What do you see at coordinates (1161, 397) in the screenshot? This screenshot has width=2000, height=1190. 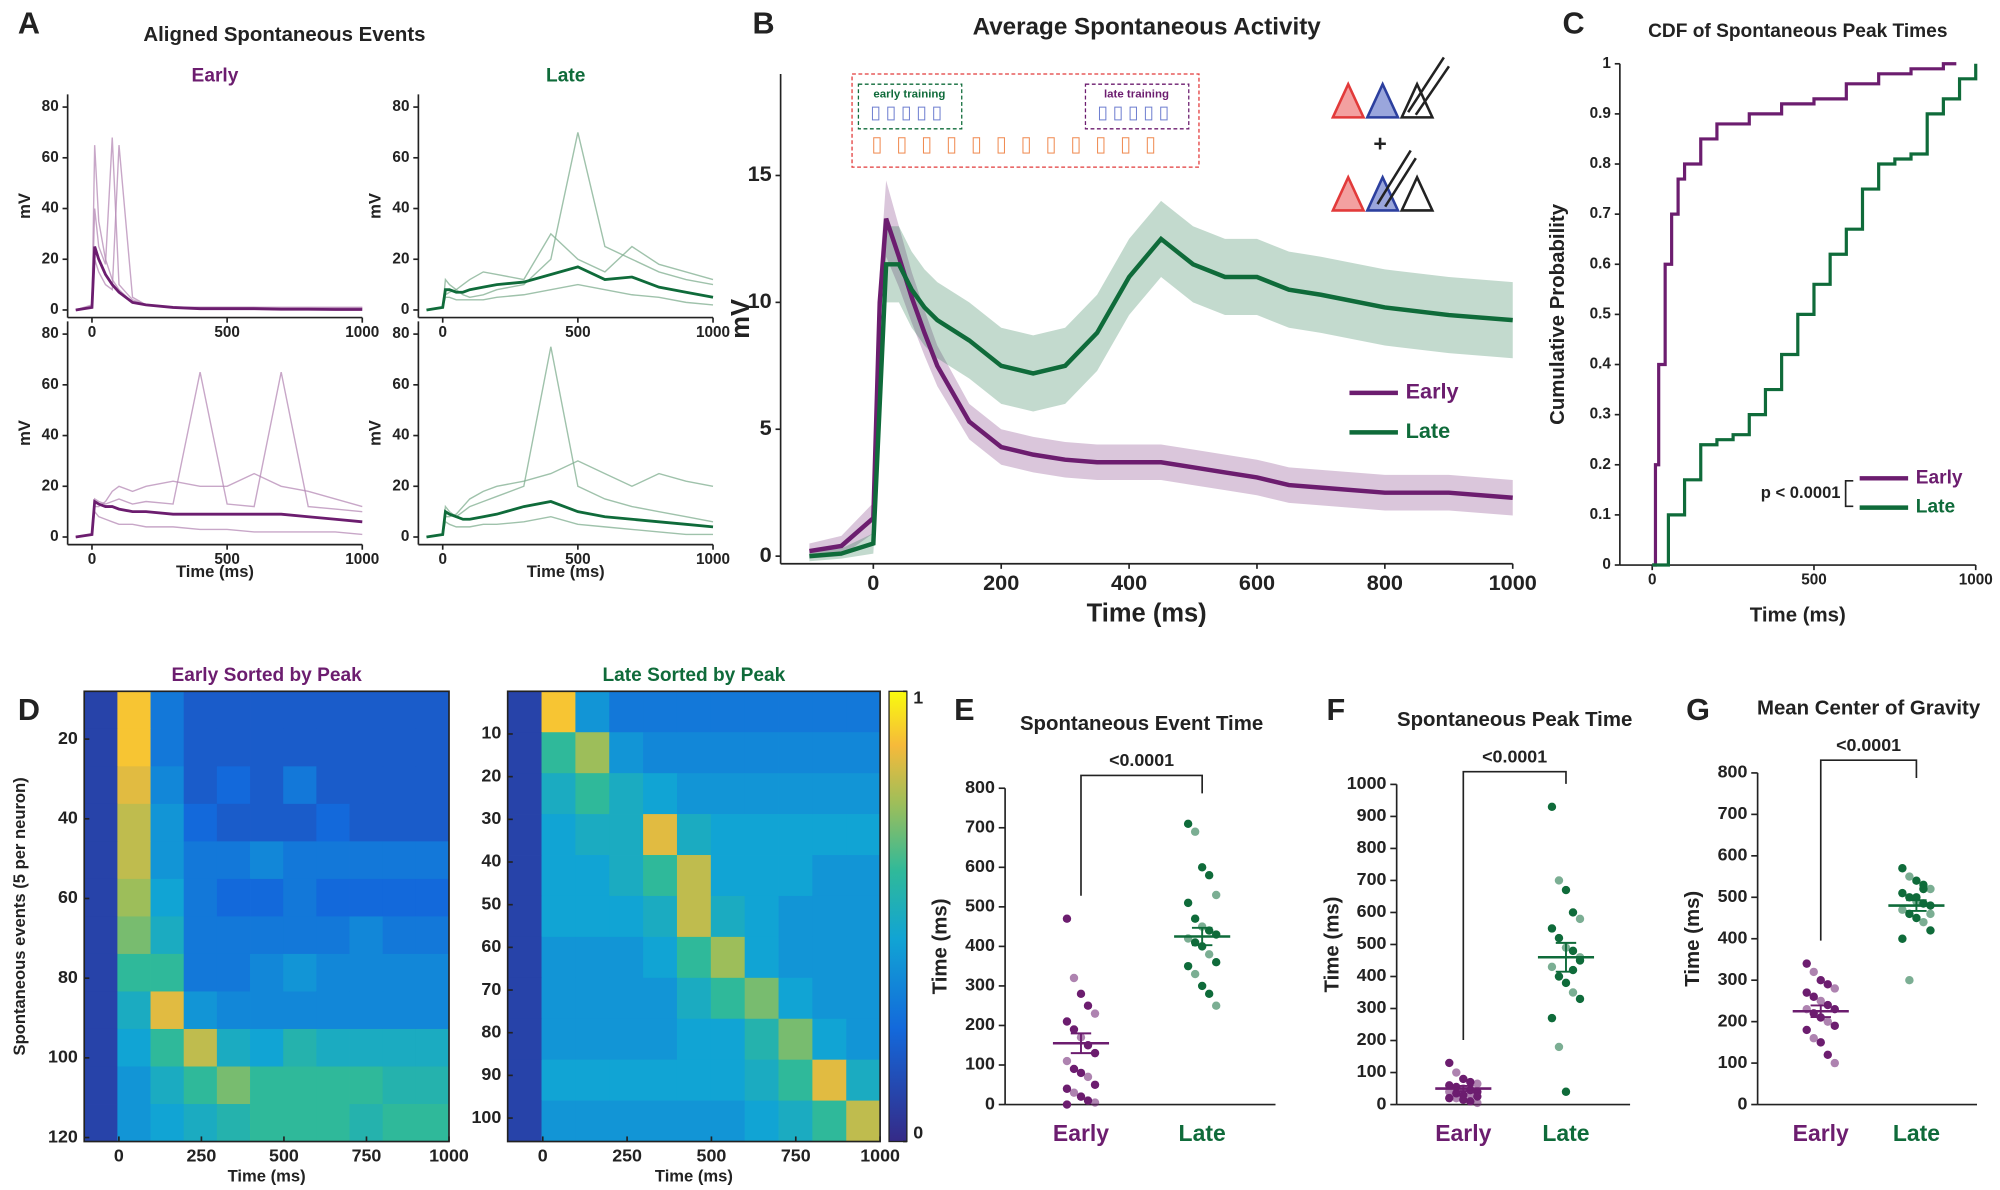 I see `series-line` at bounding box center [1161, 397].